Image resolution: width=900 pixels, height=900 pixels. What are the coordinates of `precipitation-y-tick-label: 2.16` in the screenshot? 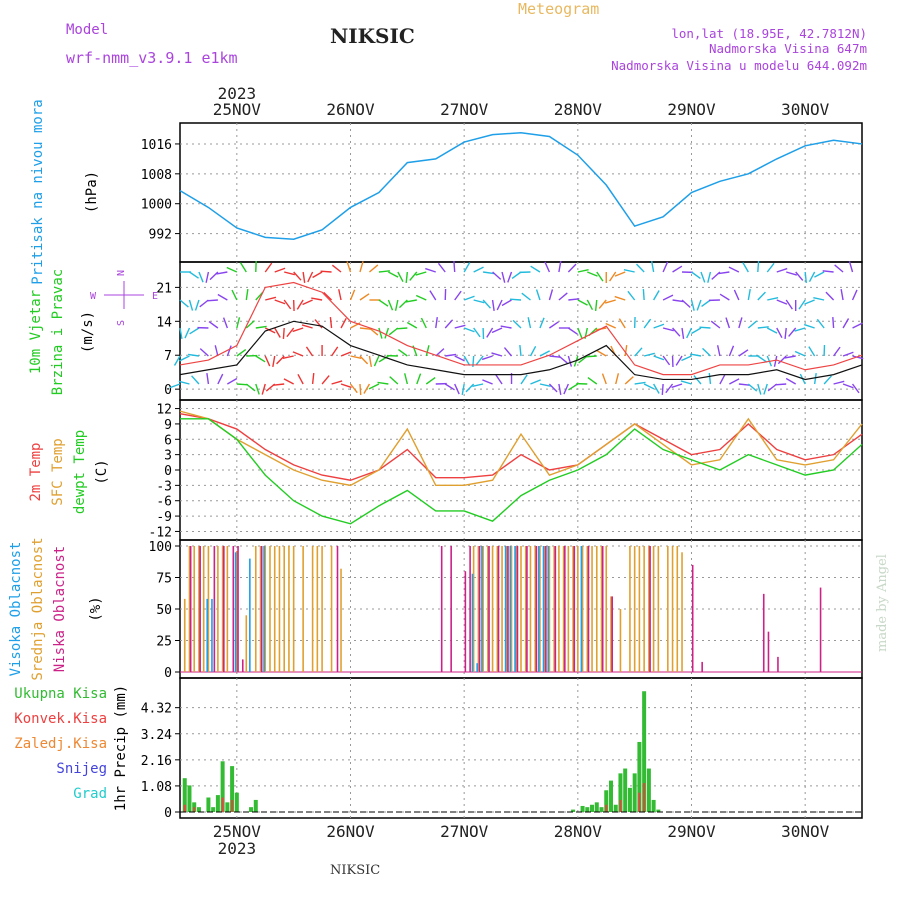 It's located at (156, 761).